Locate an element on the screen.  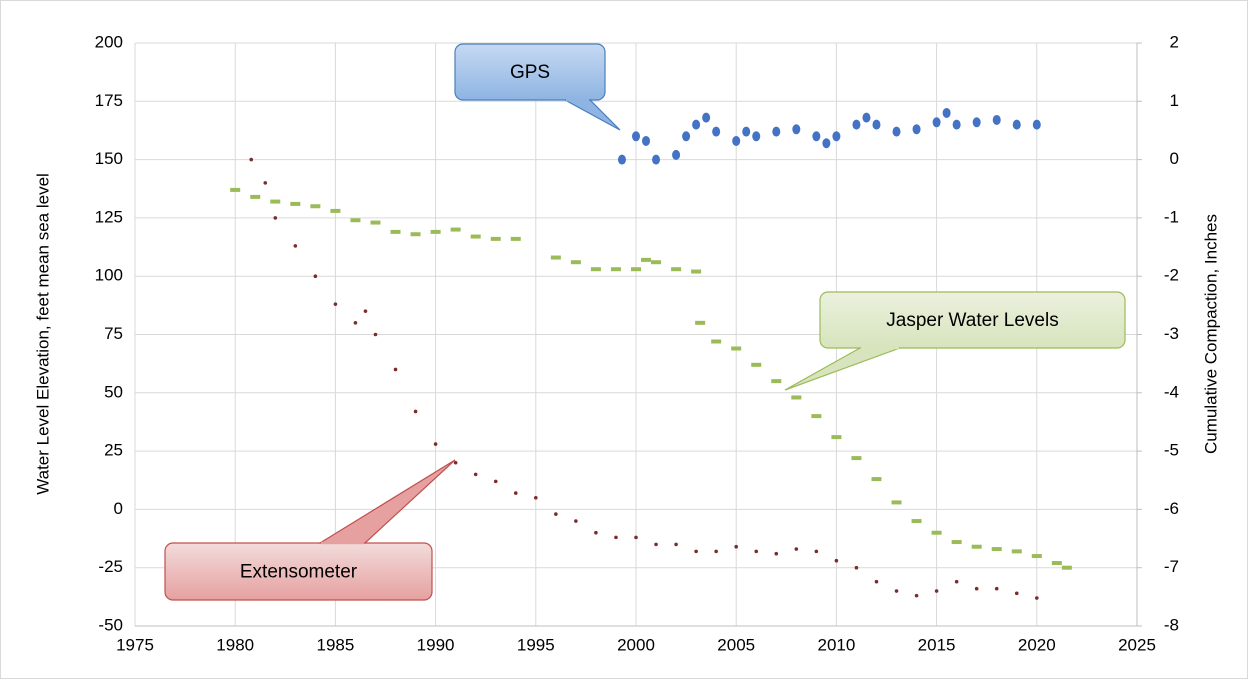
x-tick-label: 2005 is located at coordinates (736, 644).